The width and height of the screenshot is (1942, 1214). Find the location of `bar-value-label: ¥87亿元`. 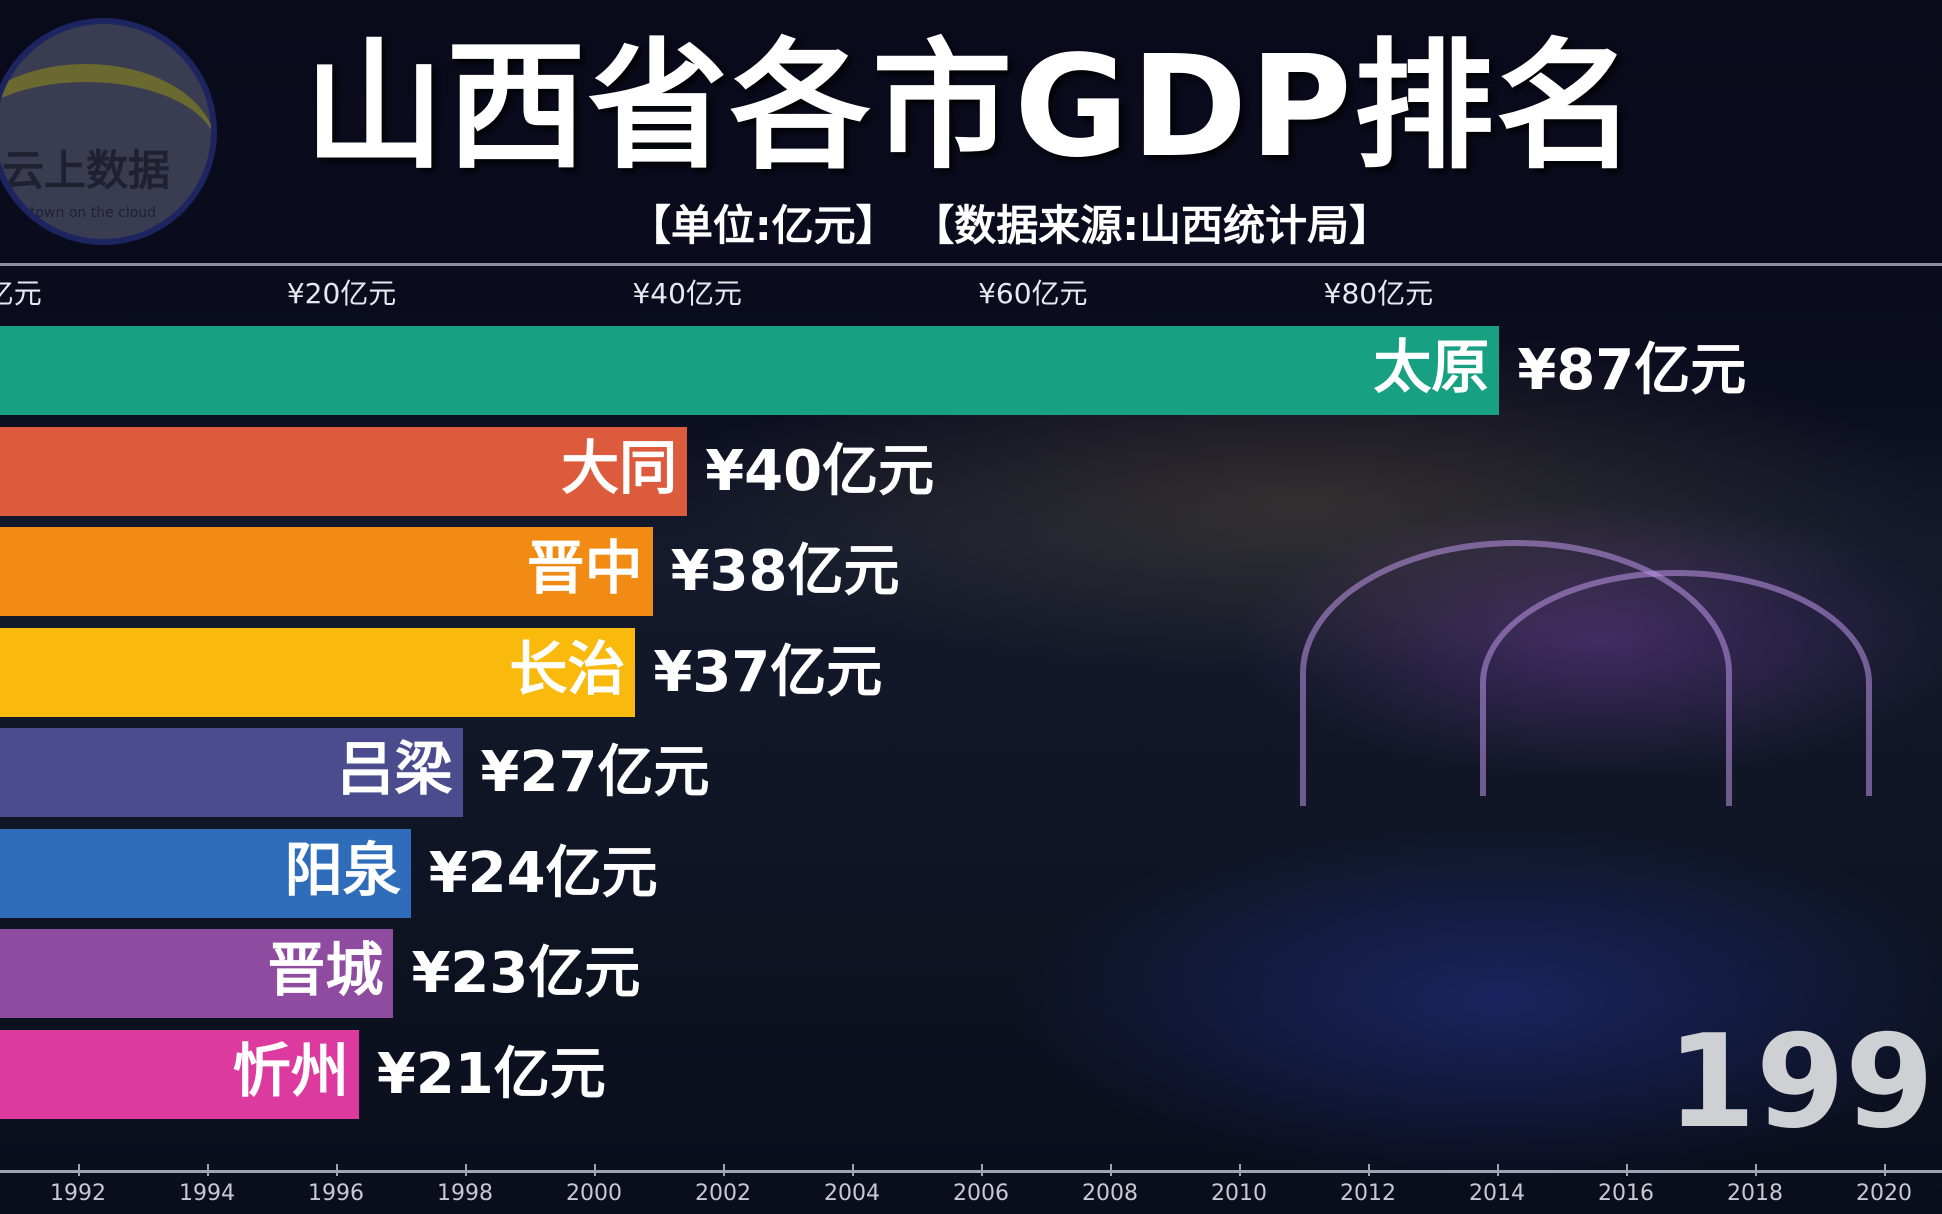

bar-value-label: ¥87亿元 is located at coordinates (1632, 370).